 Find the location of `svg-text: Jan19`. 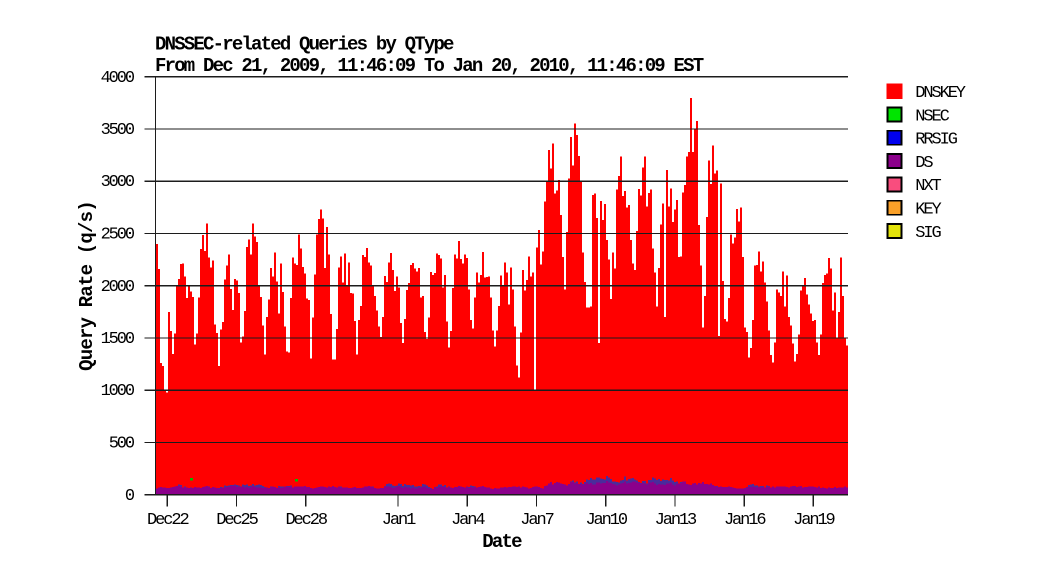

svg-text: Jan19 is located at coordinates (814, 520).